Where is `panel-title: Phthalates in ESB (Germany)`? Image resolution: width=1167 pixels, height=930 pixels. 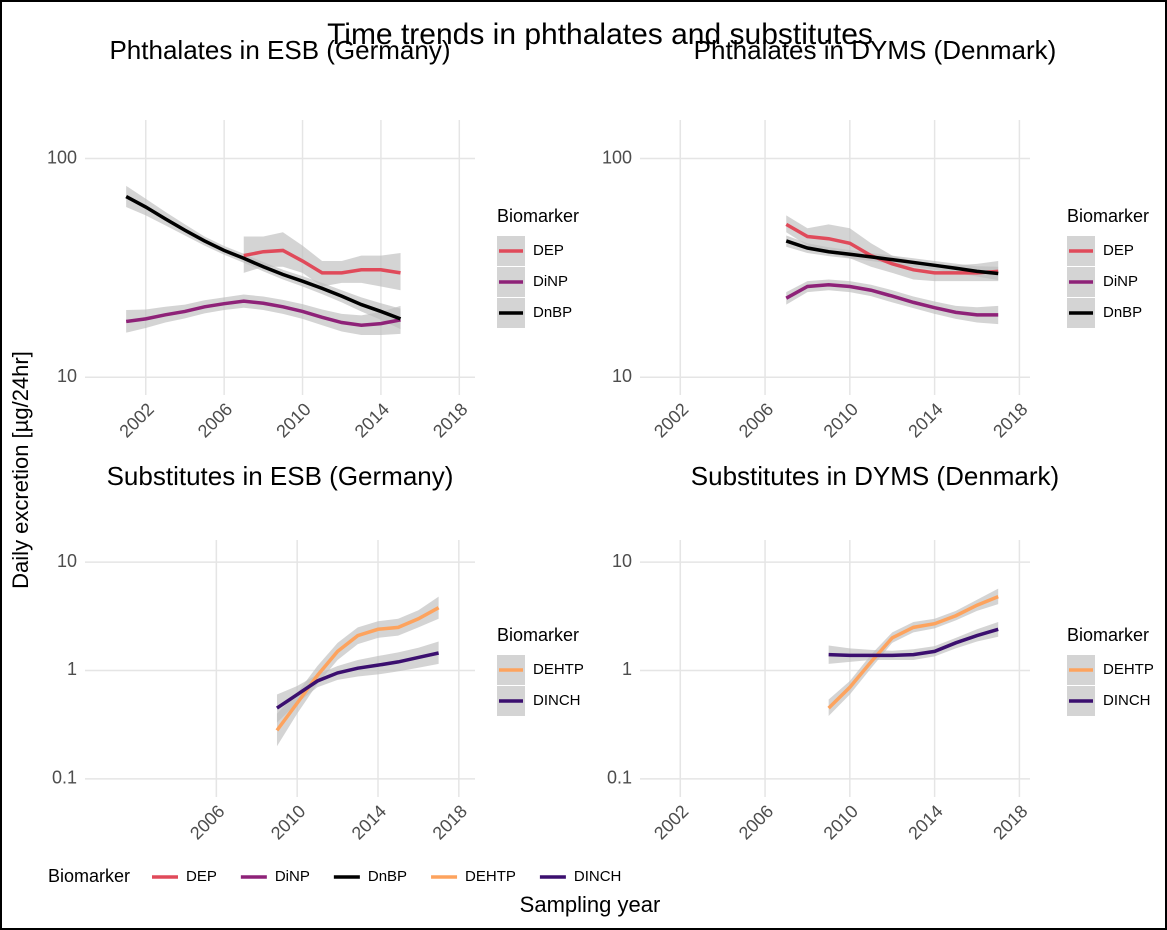 panel-title: Phthalates in ESB (Germany) is located at coordinates (279, 50).